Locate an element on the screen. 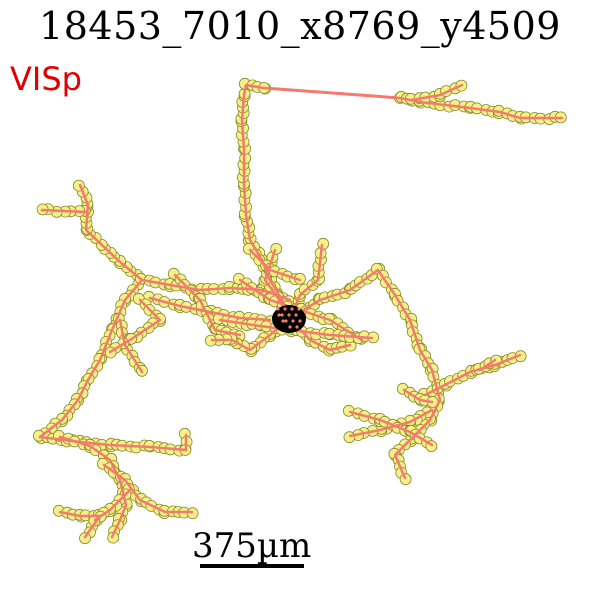 This screenshot has height=600, width=600. scale-bar-label: 375µm is located at coordinates (252, 546).